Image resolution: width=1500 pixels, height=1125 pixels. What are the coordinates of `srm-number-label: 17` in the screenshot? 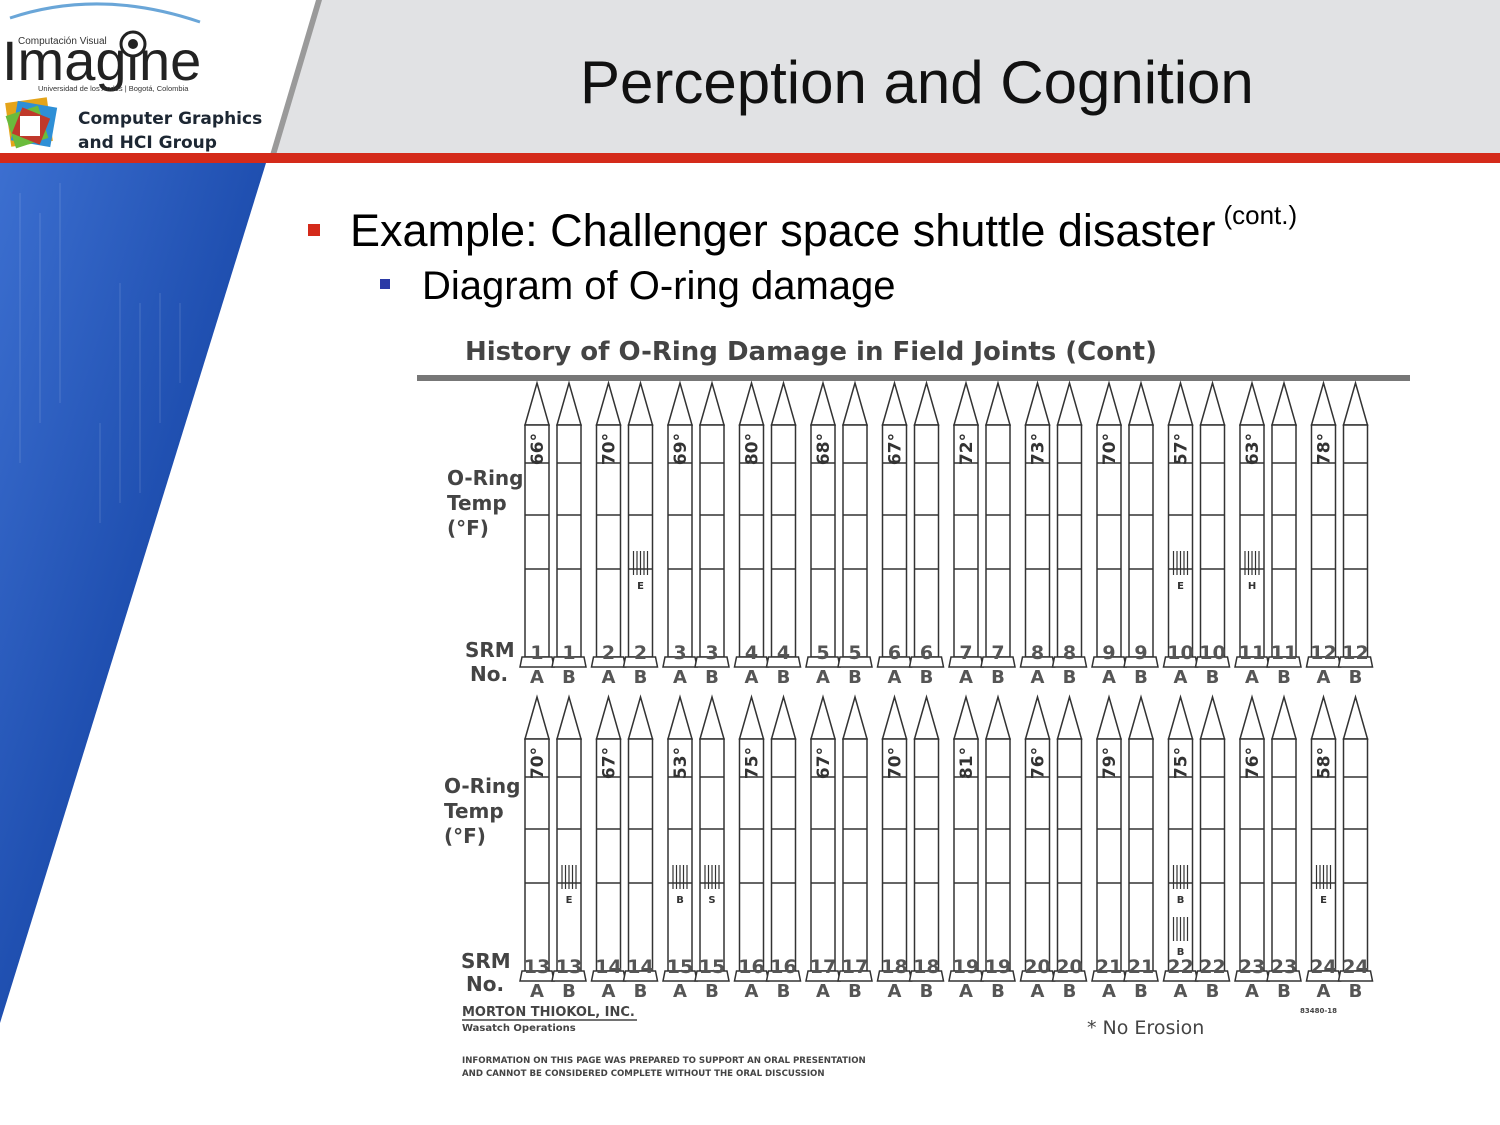 It's located at (823, 967).